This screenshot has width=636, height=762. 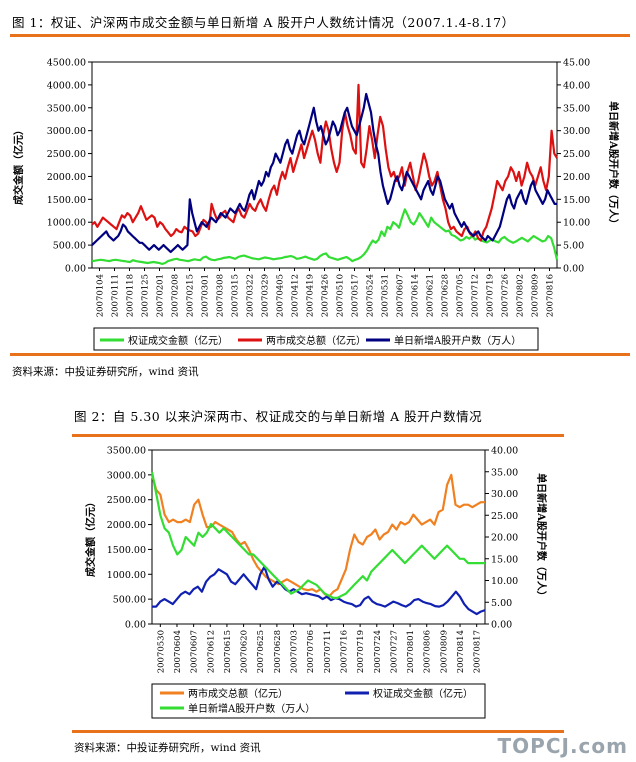 What do you see at coordinates (461, 295) in the screenshot?
I see `x-tick-label: 20070705` at bounding box center [461, 295].